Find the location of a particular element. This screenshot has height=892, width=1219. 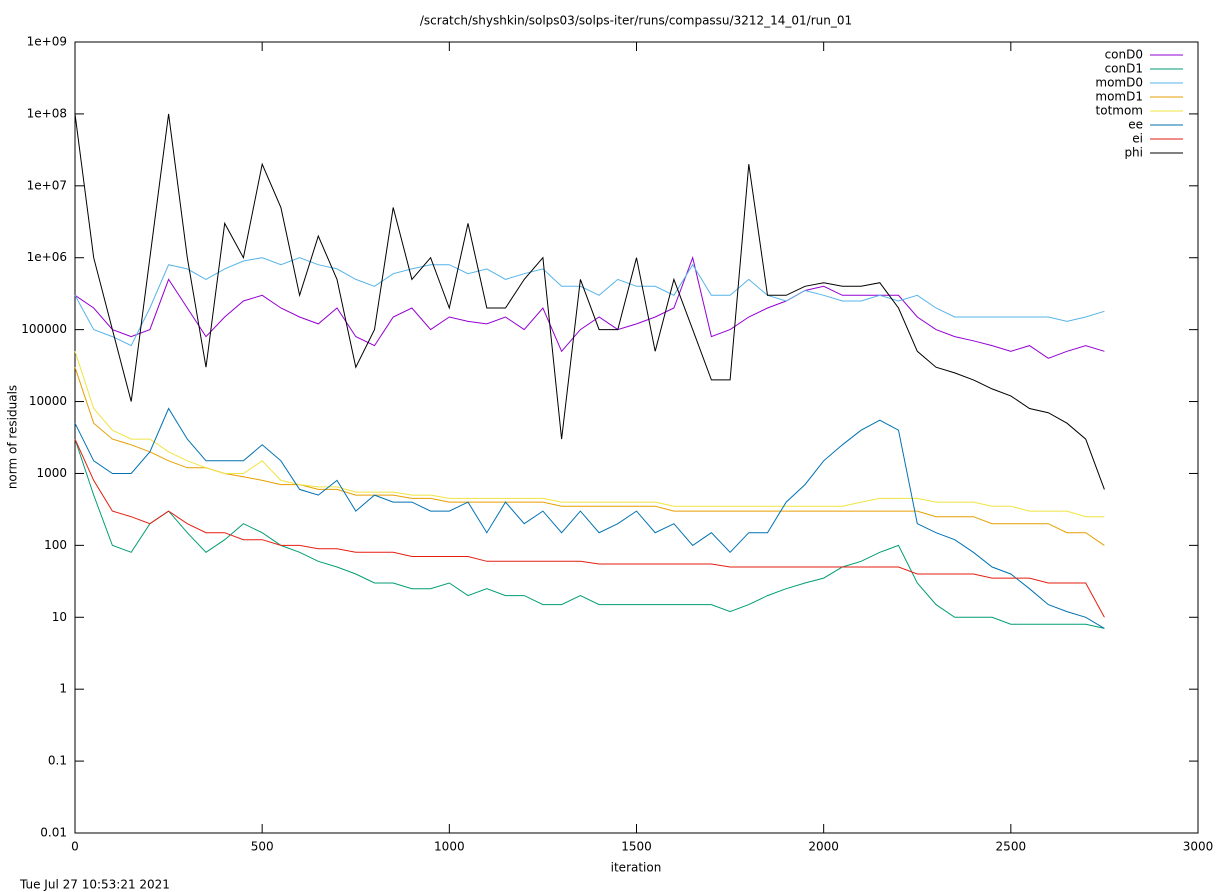

legend-label: phi is located at coordinates (1133, 153).